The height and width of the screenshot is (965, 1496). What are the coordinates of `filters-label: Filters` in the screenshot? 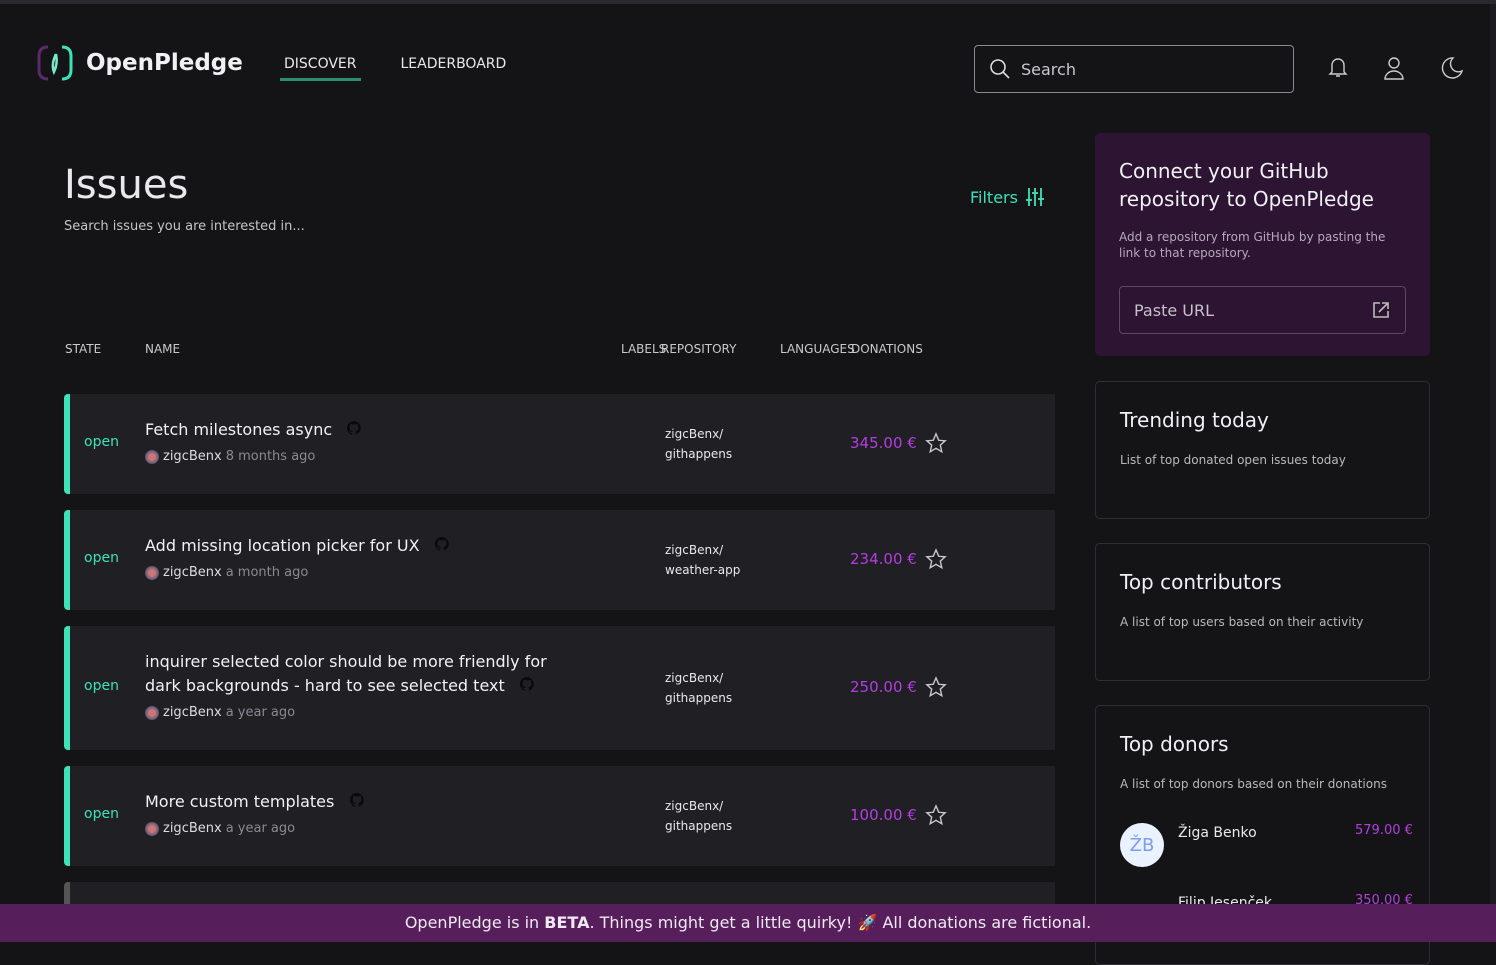 It's located at (994, 197).